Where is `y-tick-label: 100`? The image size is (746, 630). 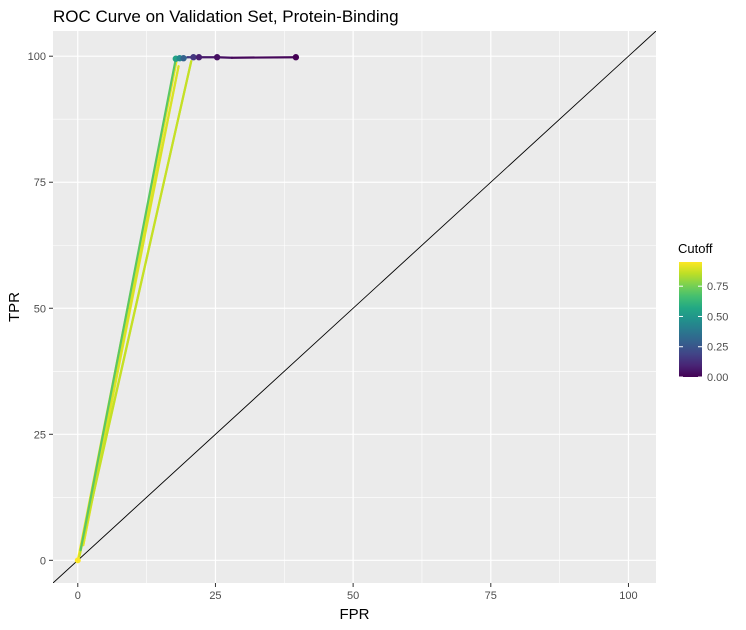 y-tick-label: 100 is located at coordinates (37, 57).